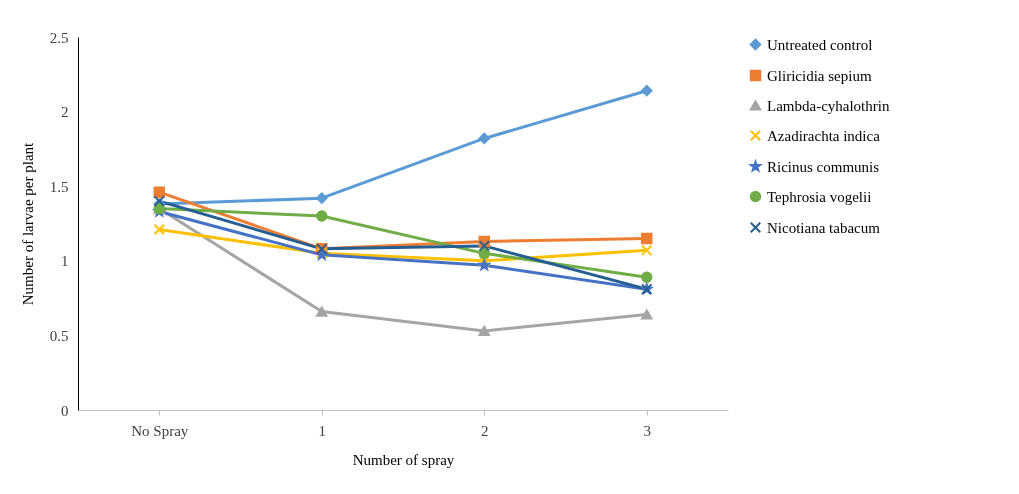 This screenshot has height=494, width=1019. What do you see at coordinates (160, 430) in the screenshot?
I see `x-tick-label: No Spray` at bounding box center [160, 430].